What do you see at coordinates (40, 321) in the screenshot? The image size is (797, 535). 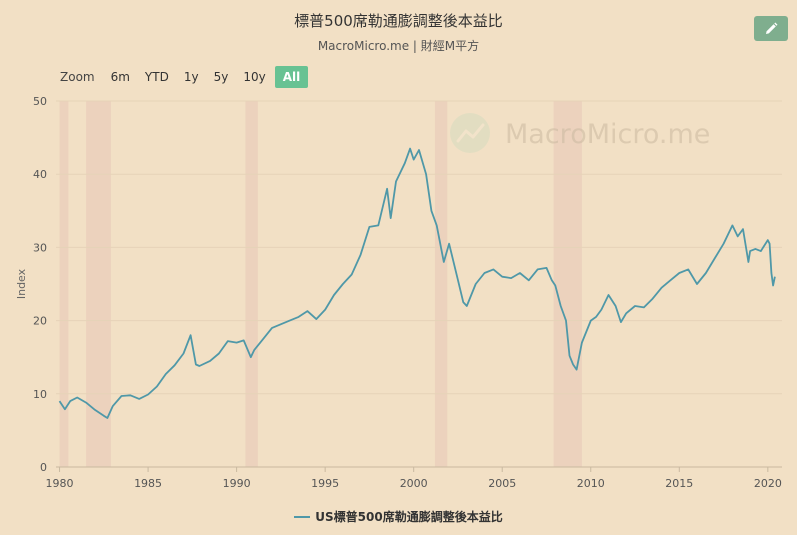 I see `y-tick-label-20: 20` at bounding box center [40, 321].